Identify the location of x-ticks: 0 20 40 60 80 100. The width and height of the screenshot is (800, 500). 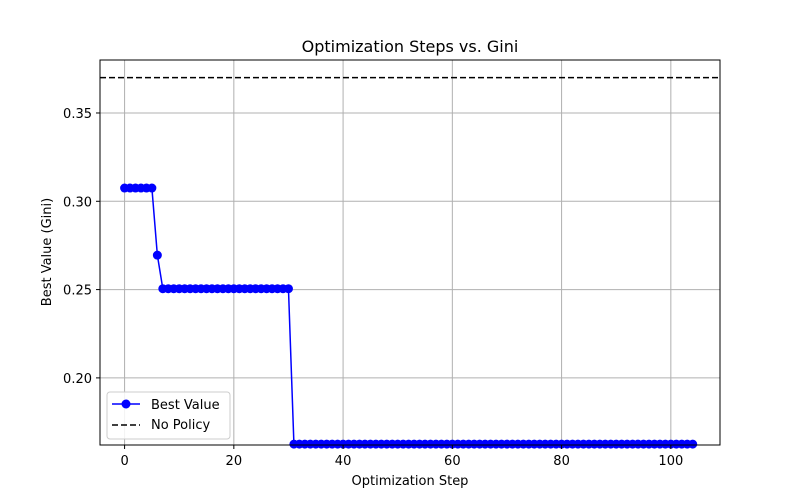
(401, 457).